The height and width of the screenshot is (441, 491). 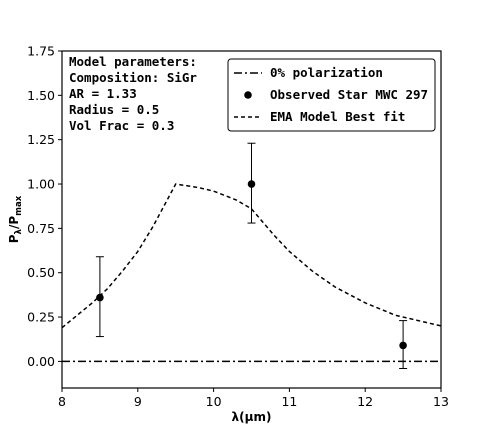 What do you see at coordinates (14, 222) in the screenshot?
I see `y-axis-title-mid: /P` at bounding box center [14, 222].